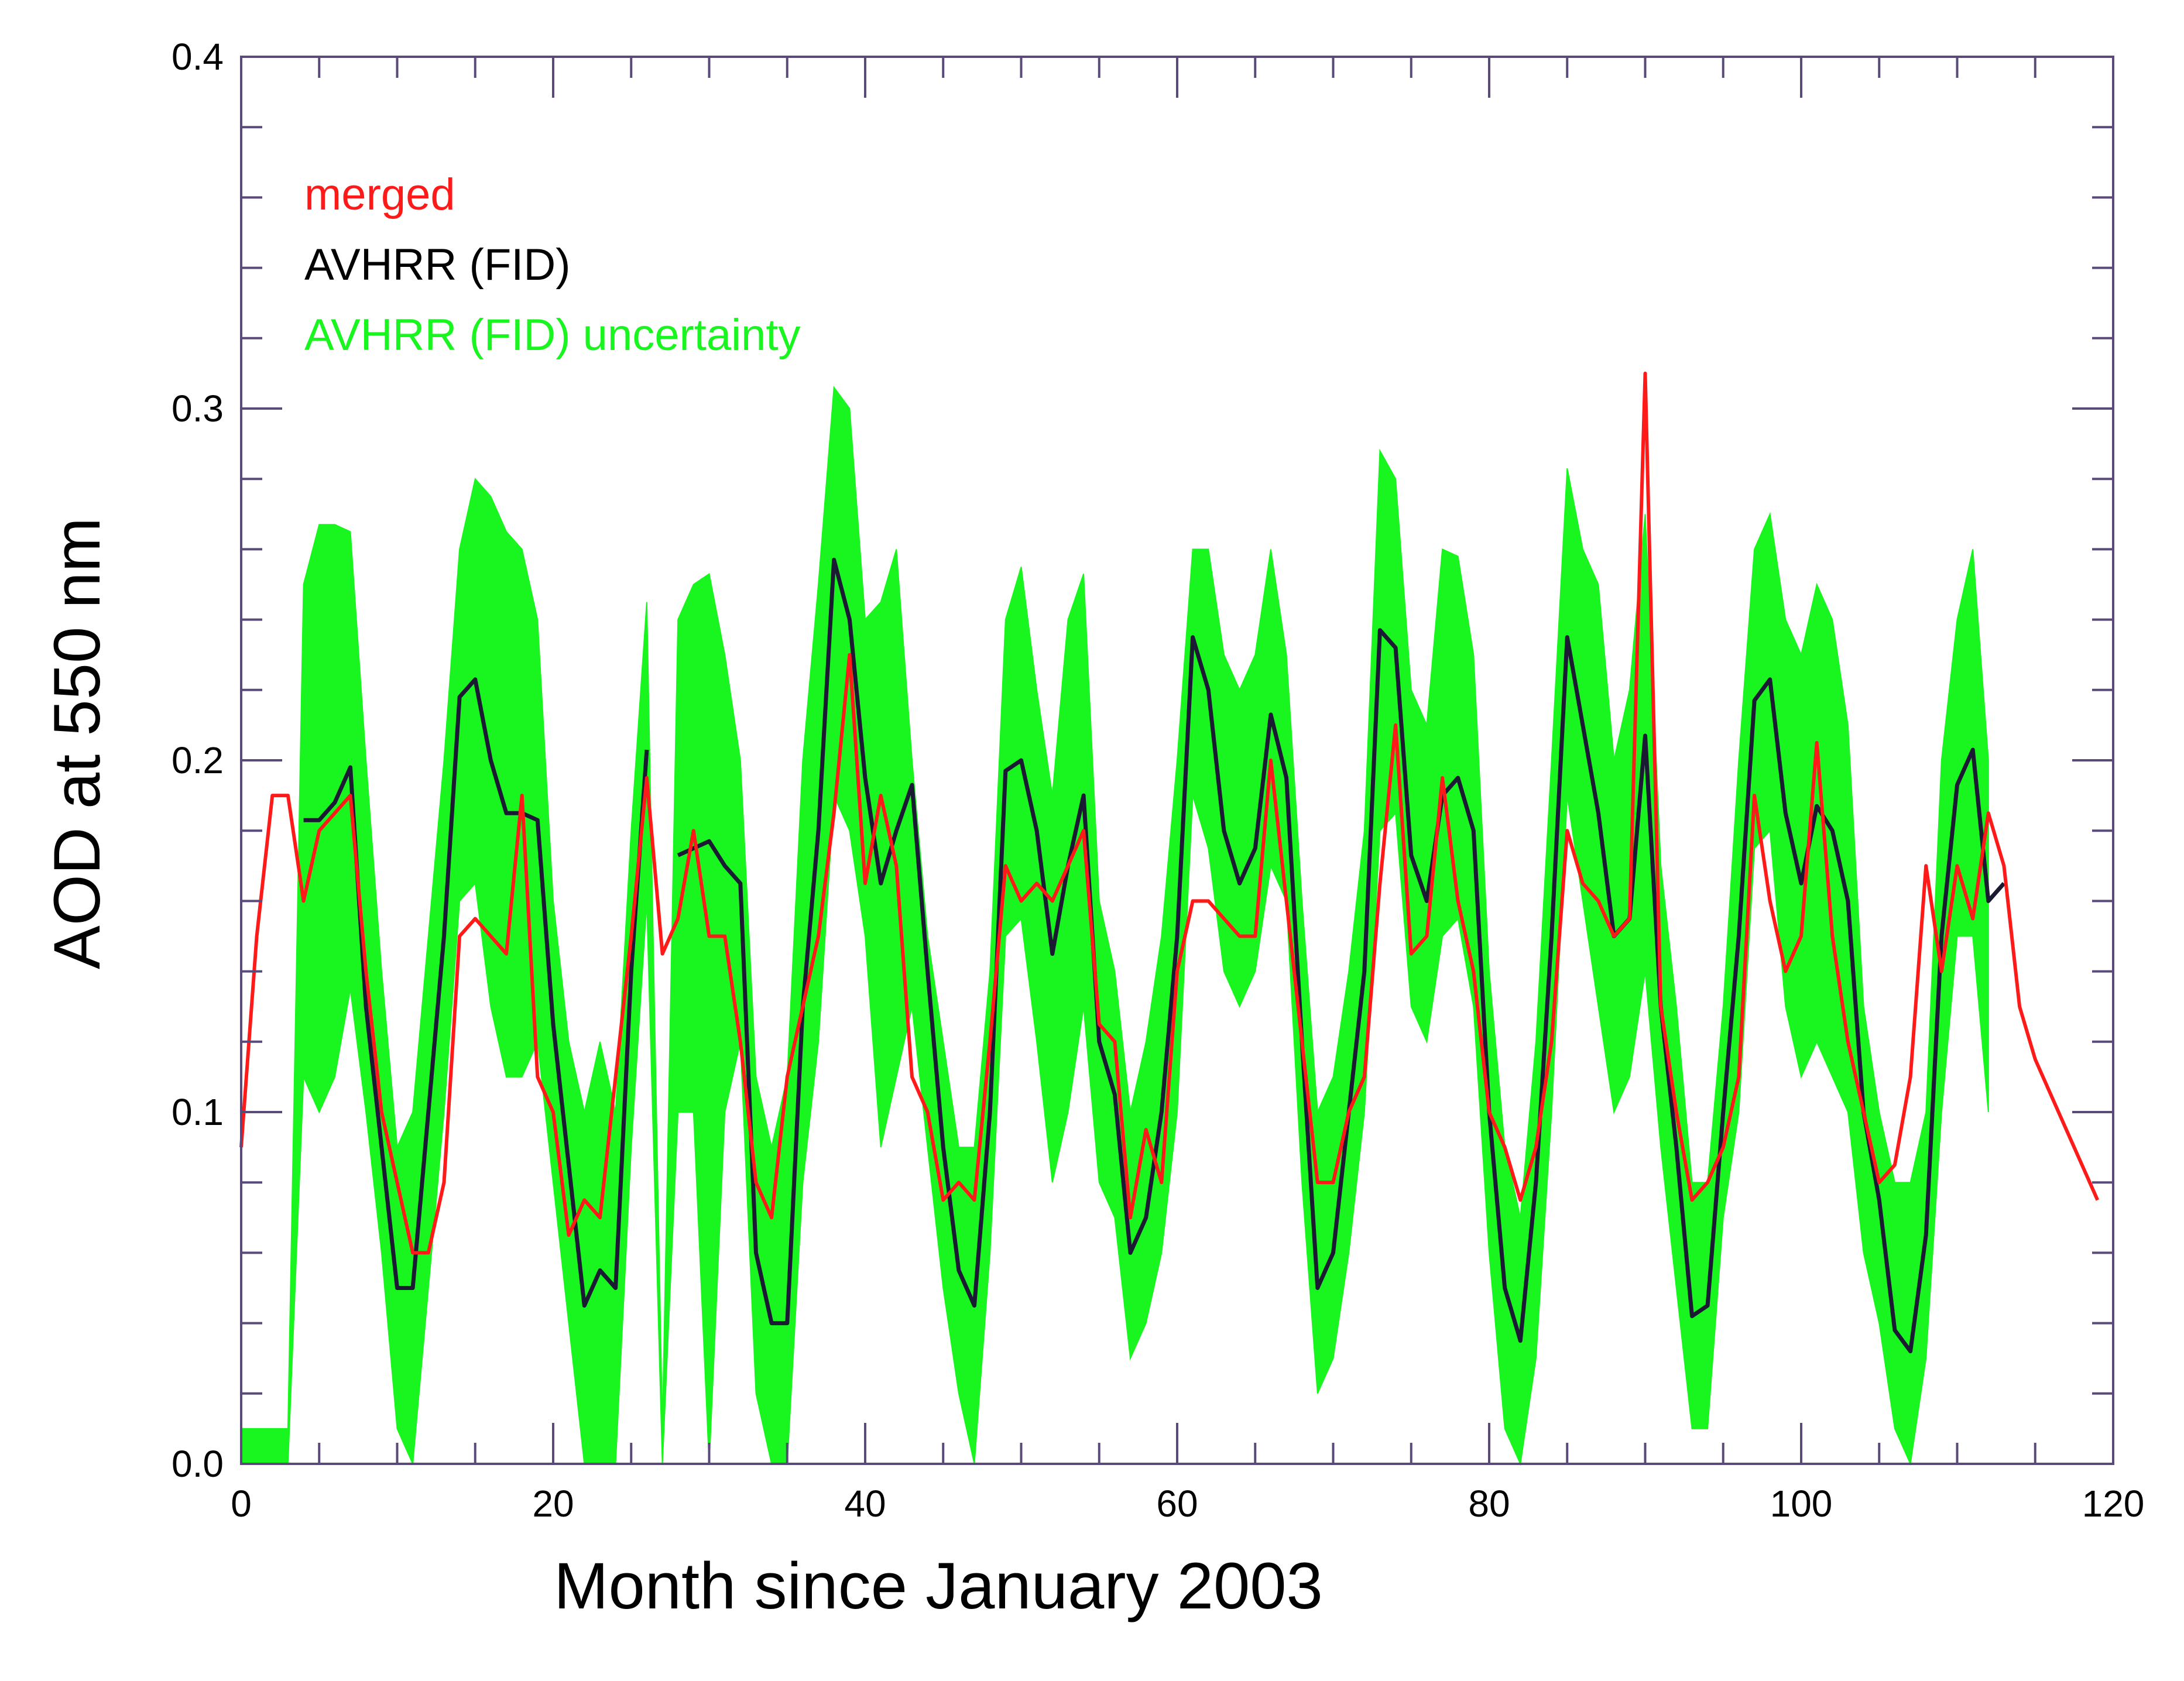  I want to click on x-tick-label: 60, so click(1177, 1504).